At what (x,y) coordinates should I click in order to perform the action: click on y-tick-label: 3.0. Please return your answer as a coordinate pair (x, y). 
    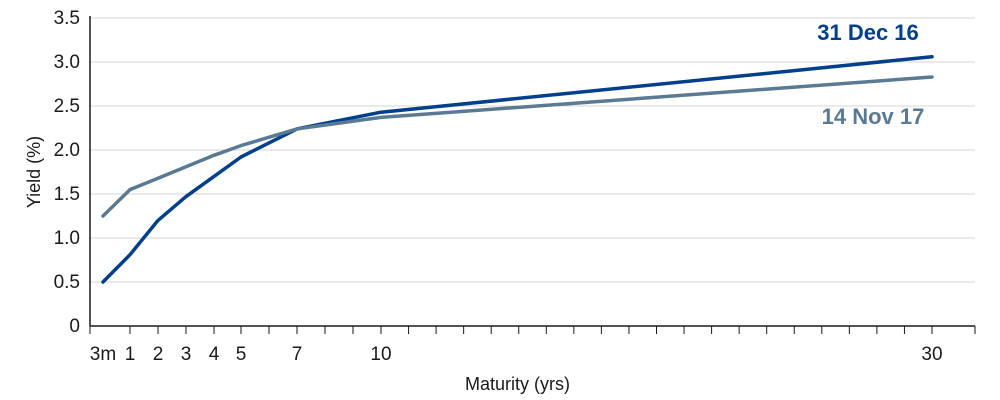
    Looking at the image, I should click on (67, 62).